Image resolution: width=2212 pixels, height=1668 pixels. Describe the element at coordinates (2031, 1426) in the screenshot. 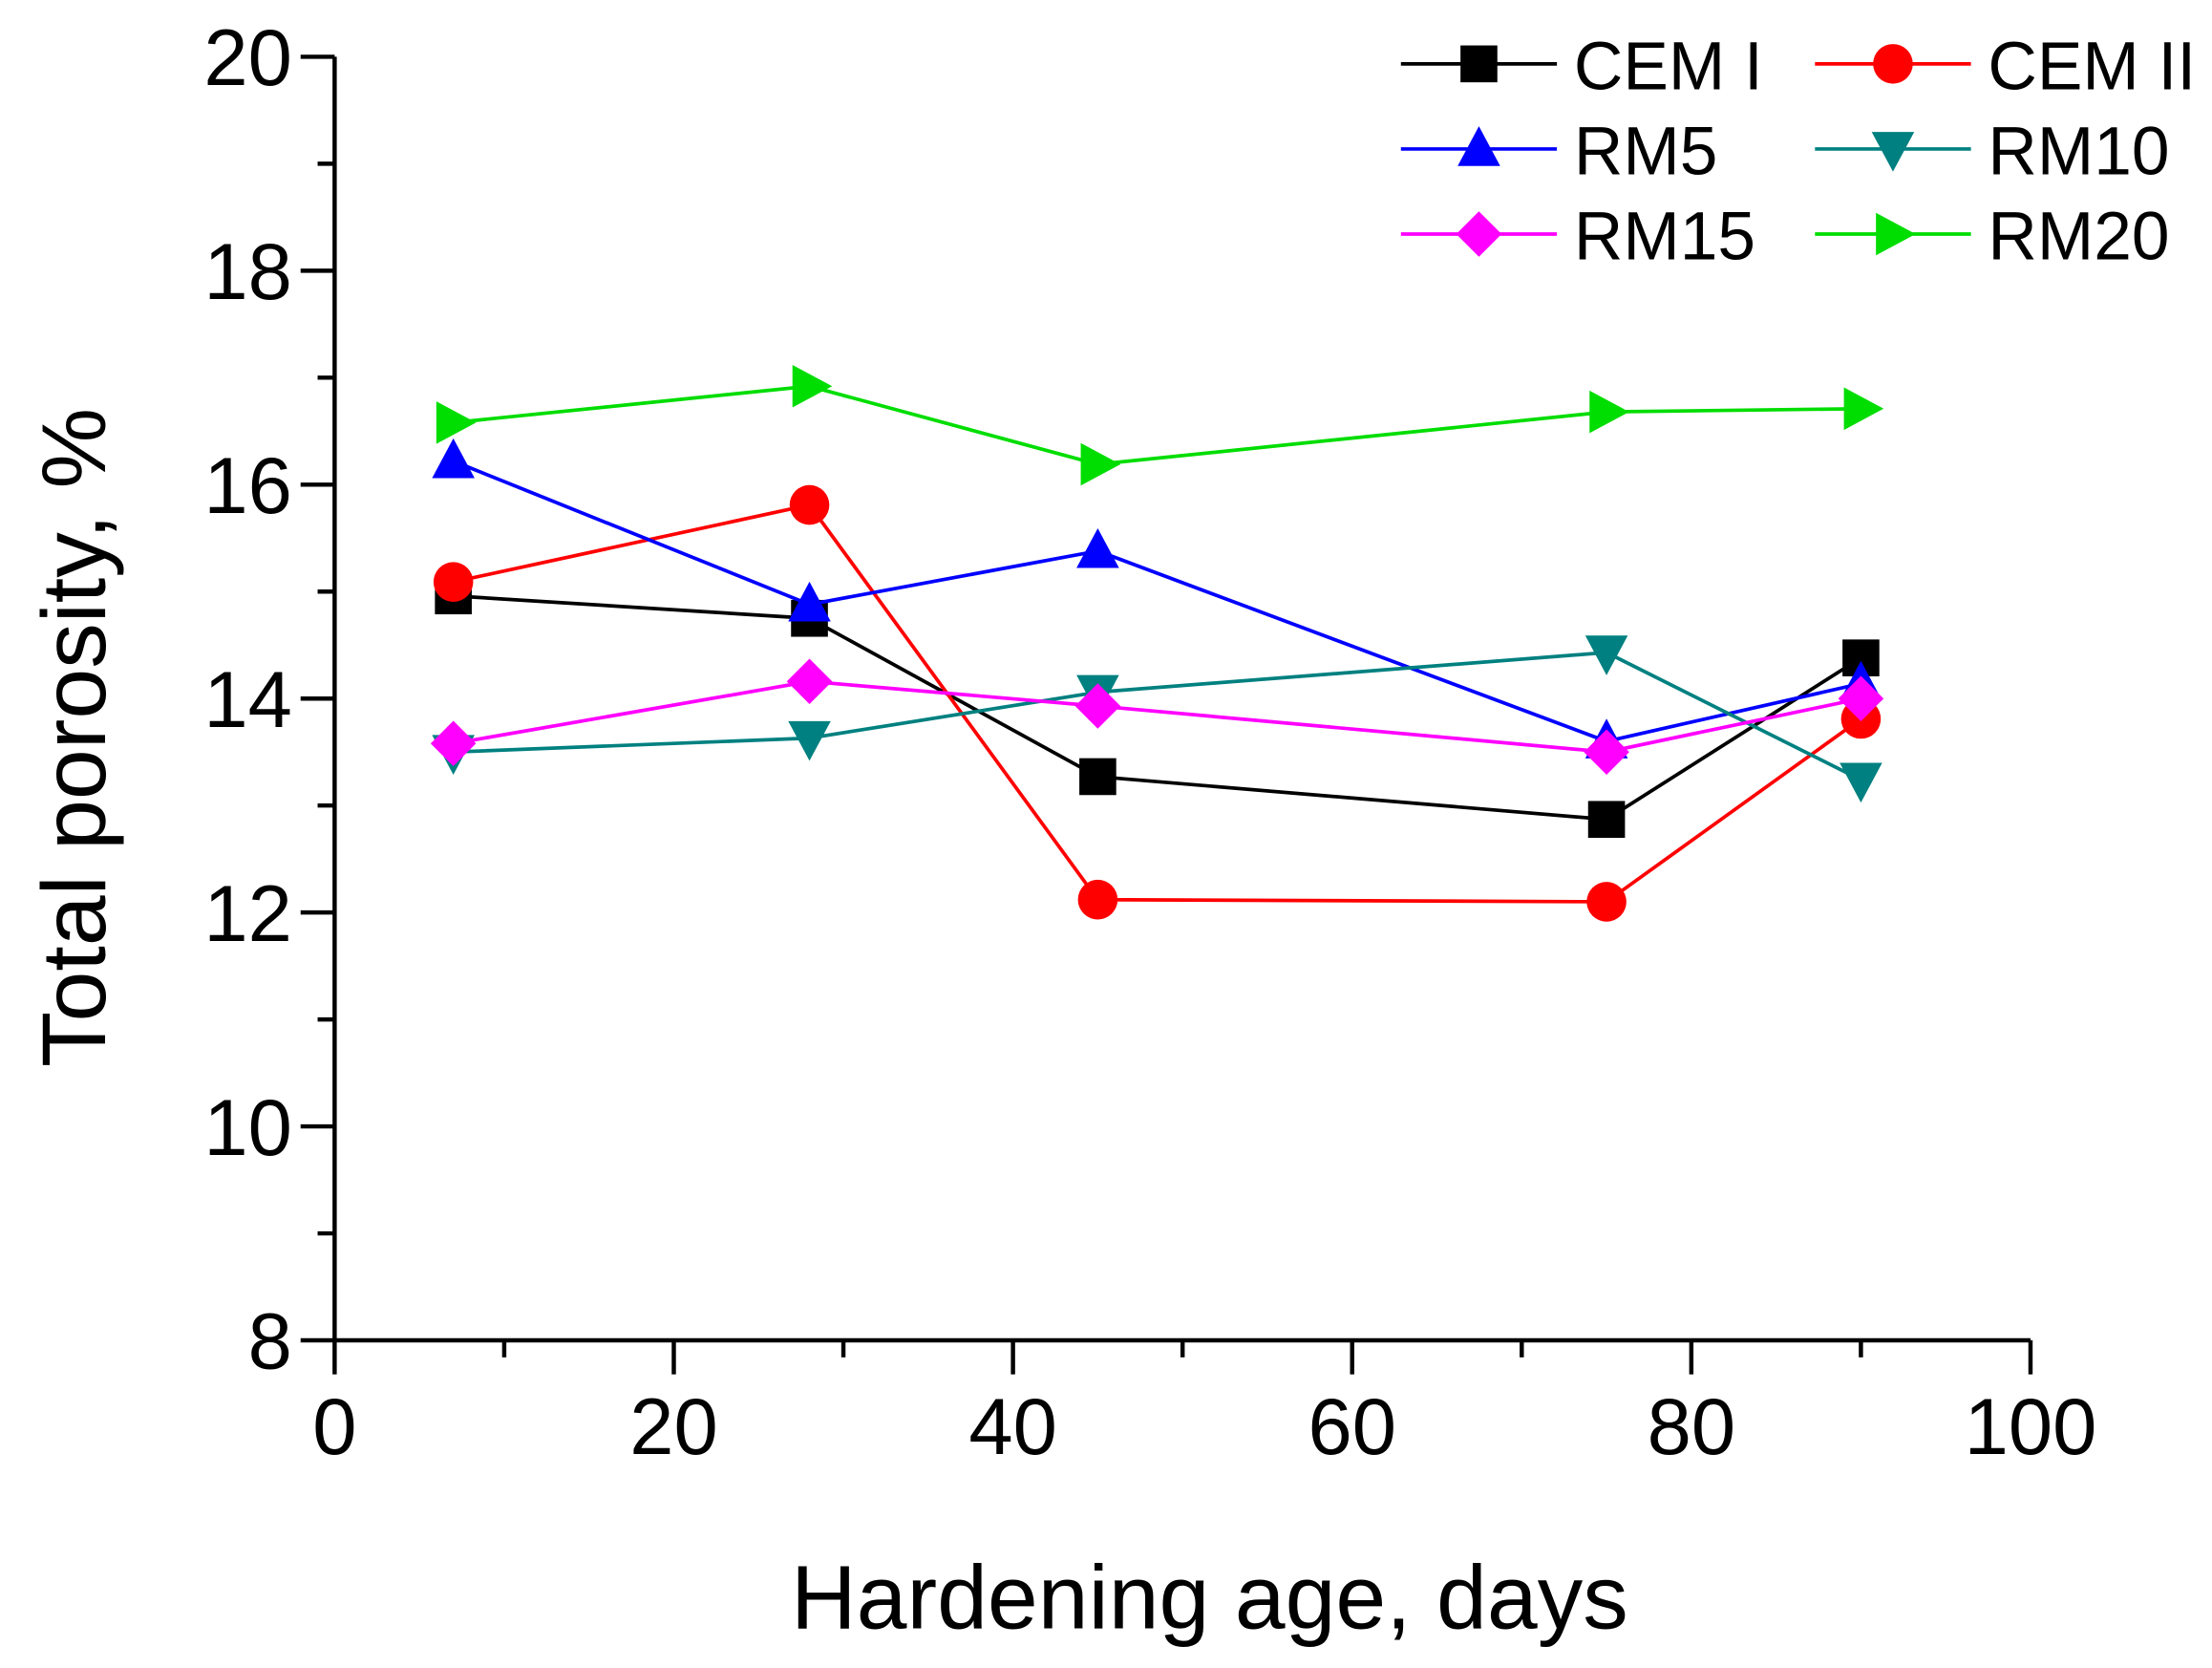

I see `x-tick-label: 100` at that location.